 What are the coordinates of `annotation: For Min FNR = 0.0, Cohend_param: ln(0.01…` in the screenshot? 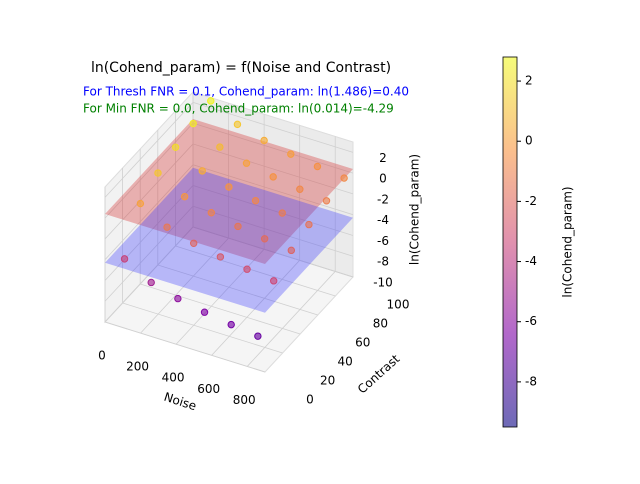 It's located at (238, 109).